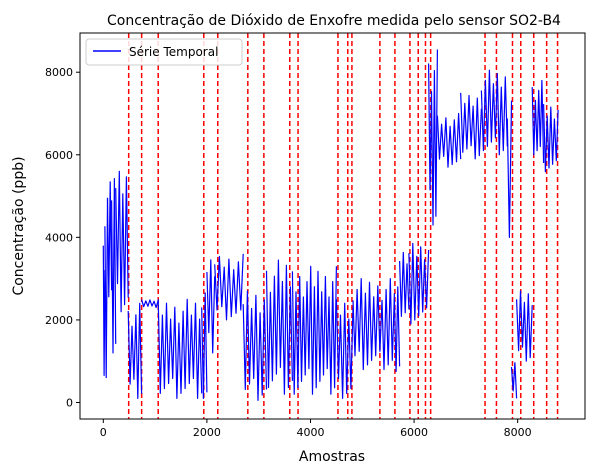 The height and width of the screenshot is (475, 609). What do you see at coordinates (69, 402) in the screenshot?
I see `y-tick-label: 0` at bounding box center [69, 402].